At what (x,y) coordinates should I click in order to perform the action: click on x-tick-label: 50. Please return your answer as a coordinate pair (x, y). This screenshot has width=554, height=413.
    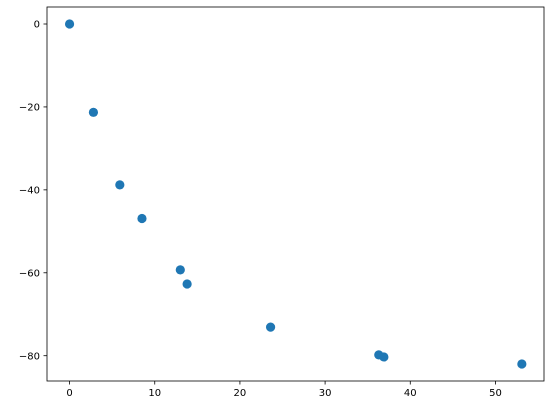
    Looking at the image, I should click on (495, 393).